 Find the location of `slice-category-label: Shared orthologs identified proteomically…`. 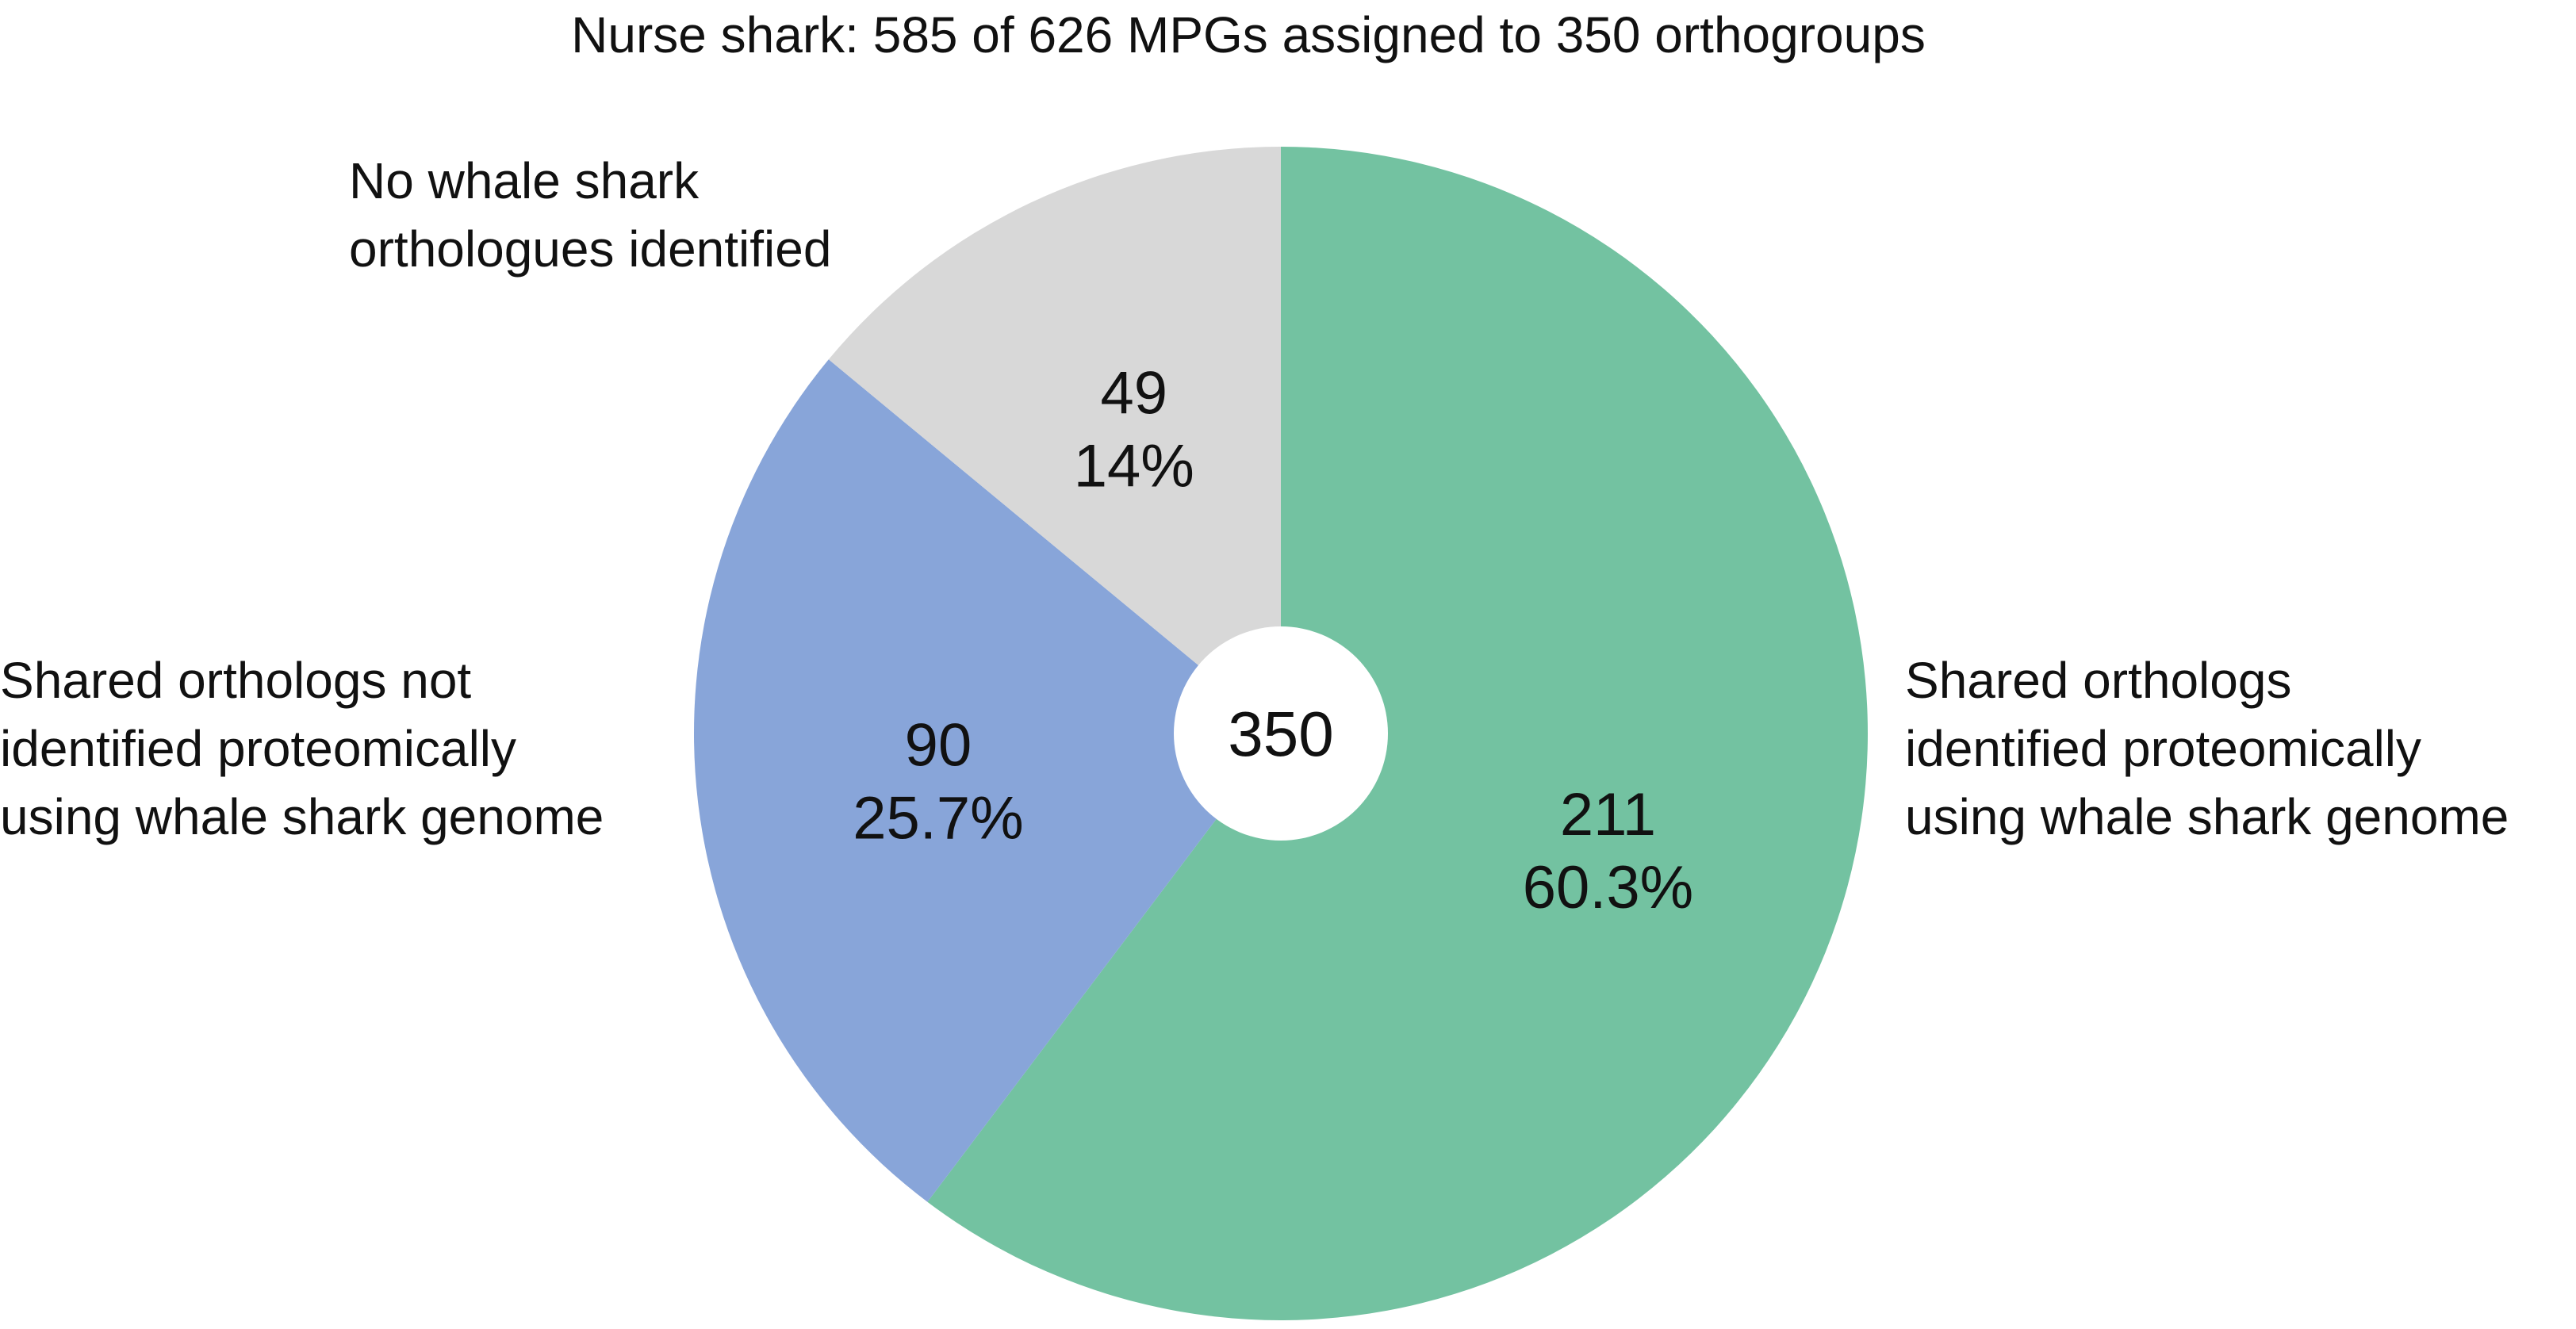

slice-category-label: Shared orthologs identified proteomically… is located at coordinates (2207, 748).